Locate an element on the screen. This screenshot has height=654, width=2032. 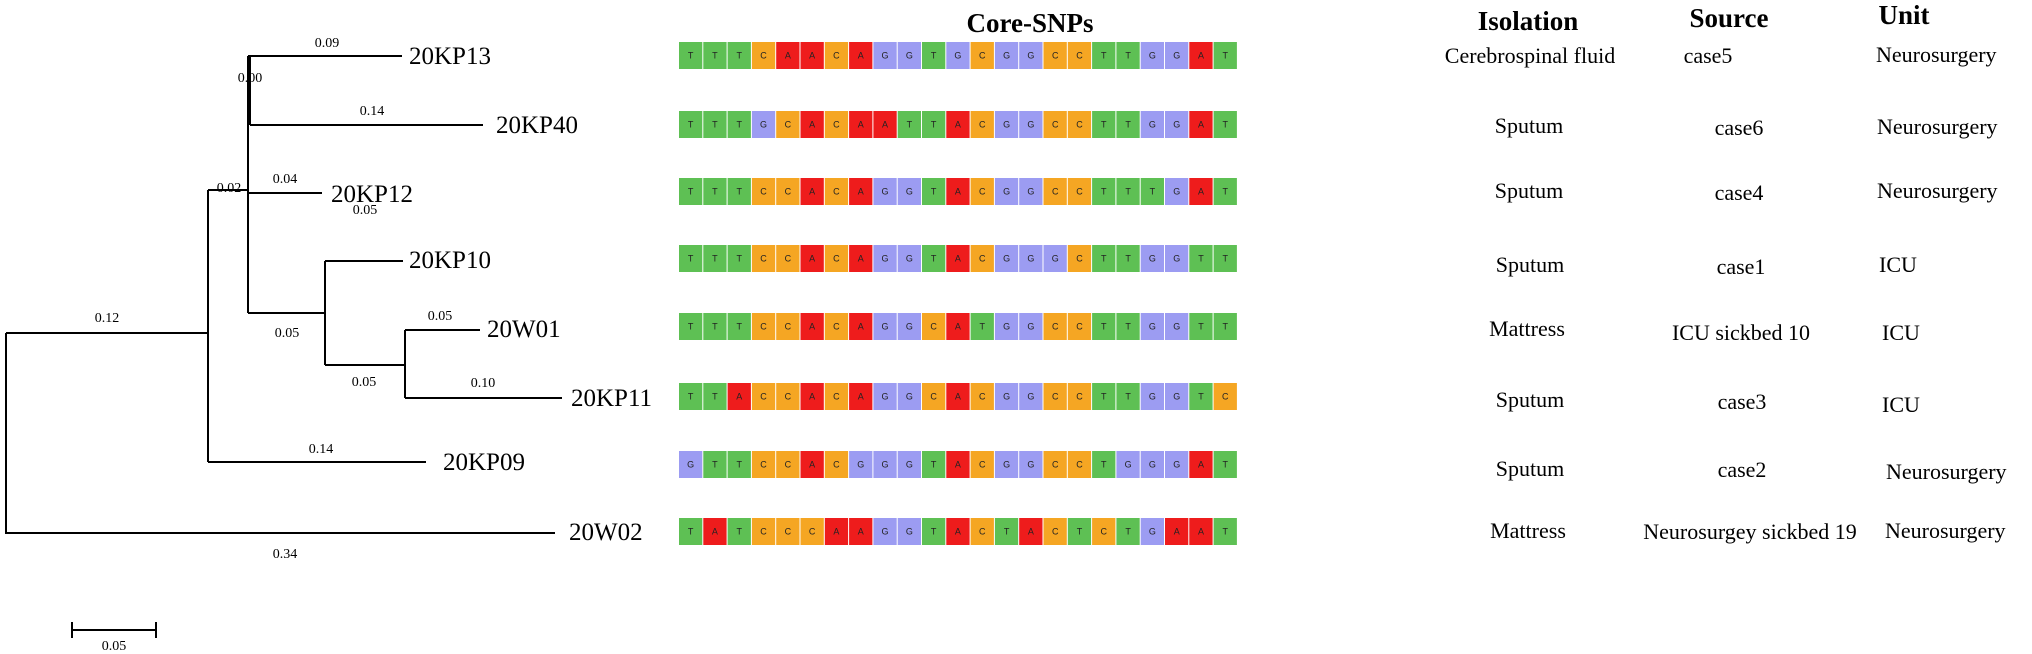
taxon-label: 20KP11 is located at coordinates (611, 398).